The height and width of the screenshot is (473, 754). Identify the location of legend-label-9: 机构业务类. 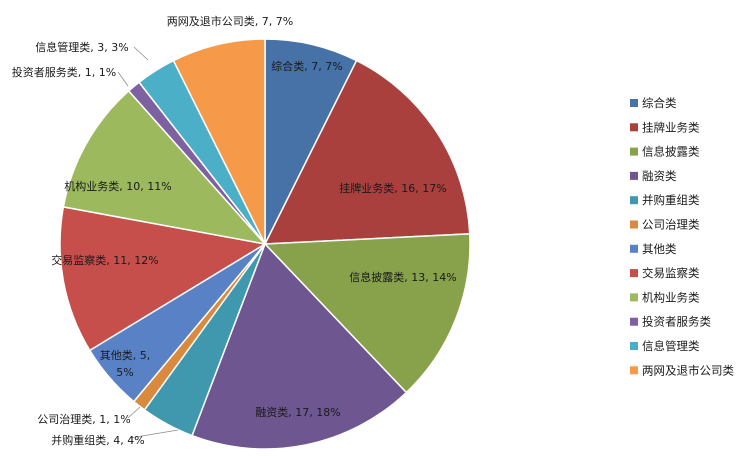
(671, 297).